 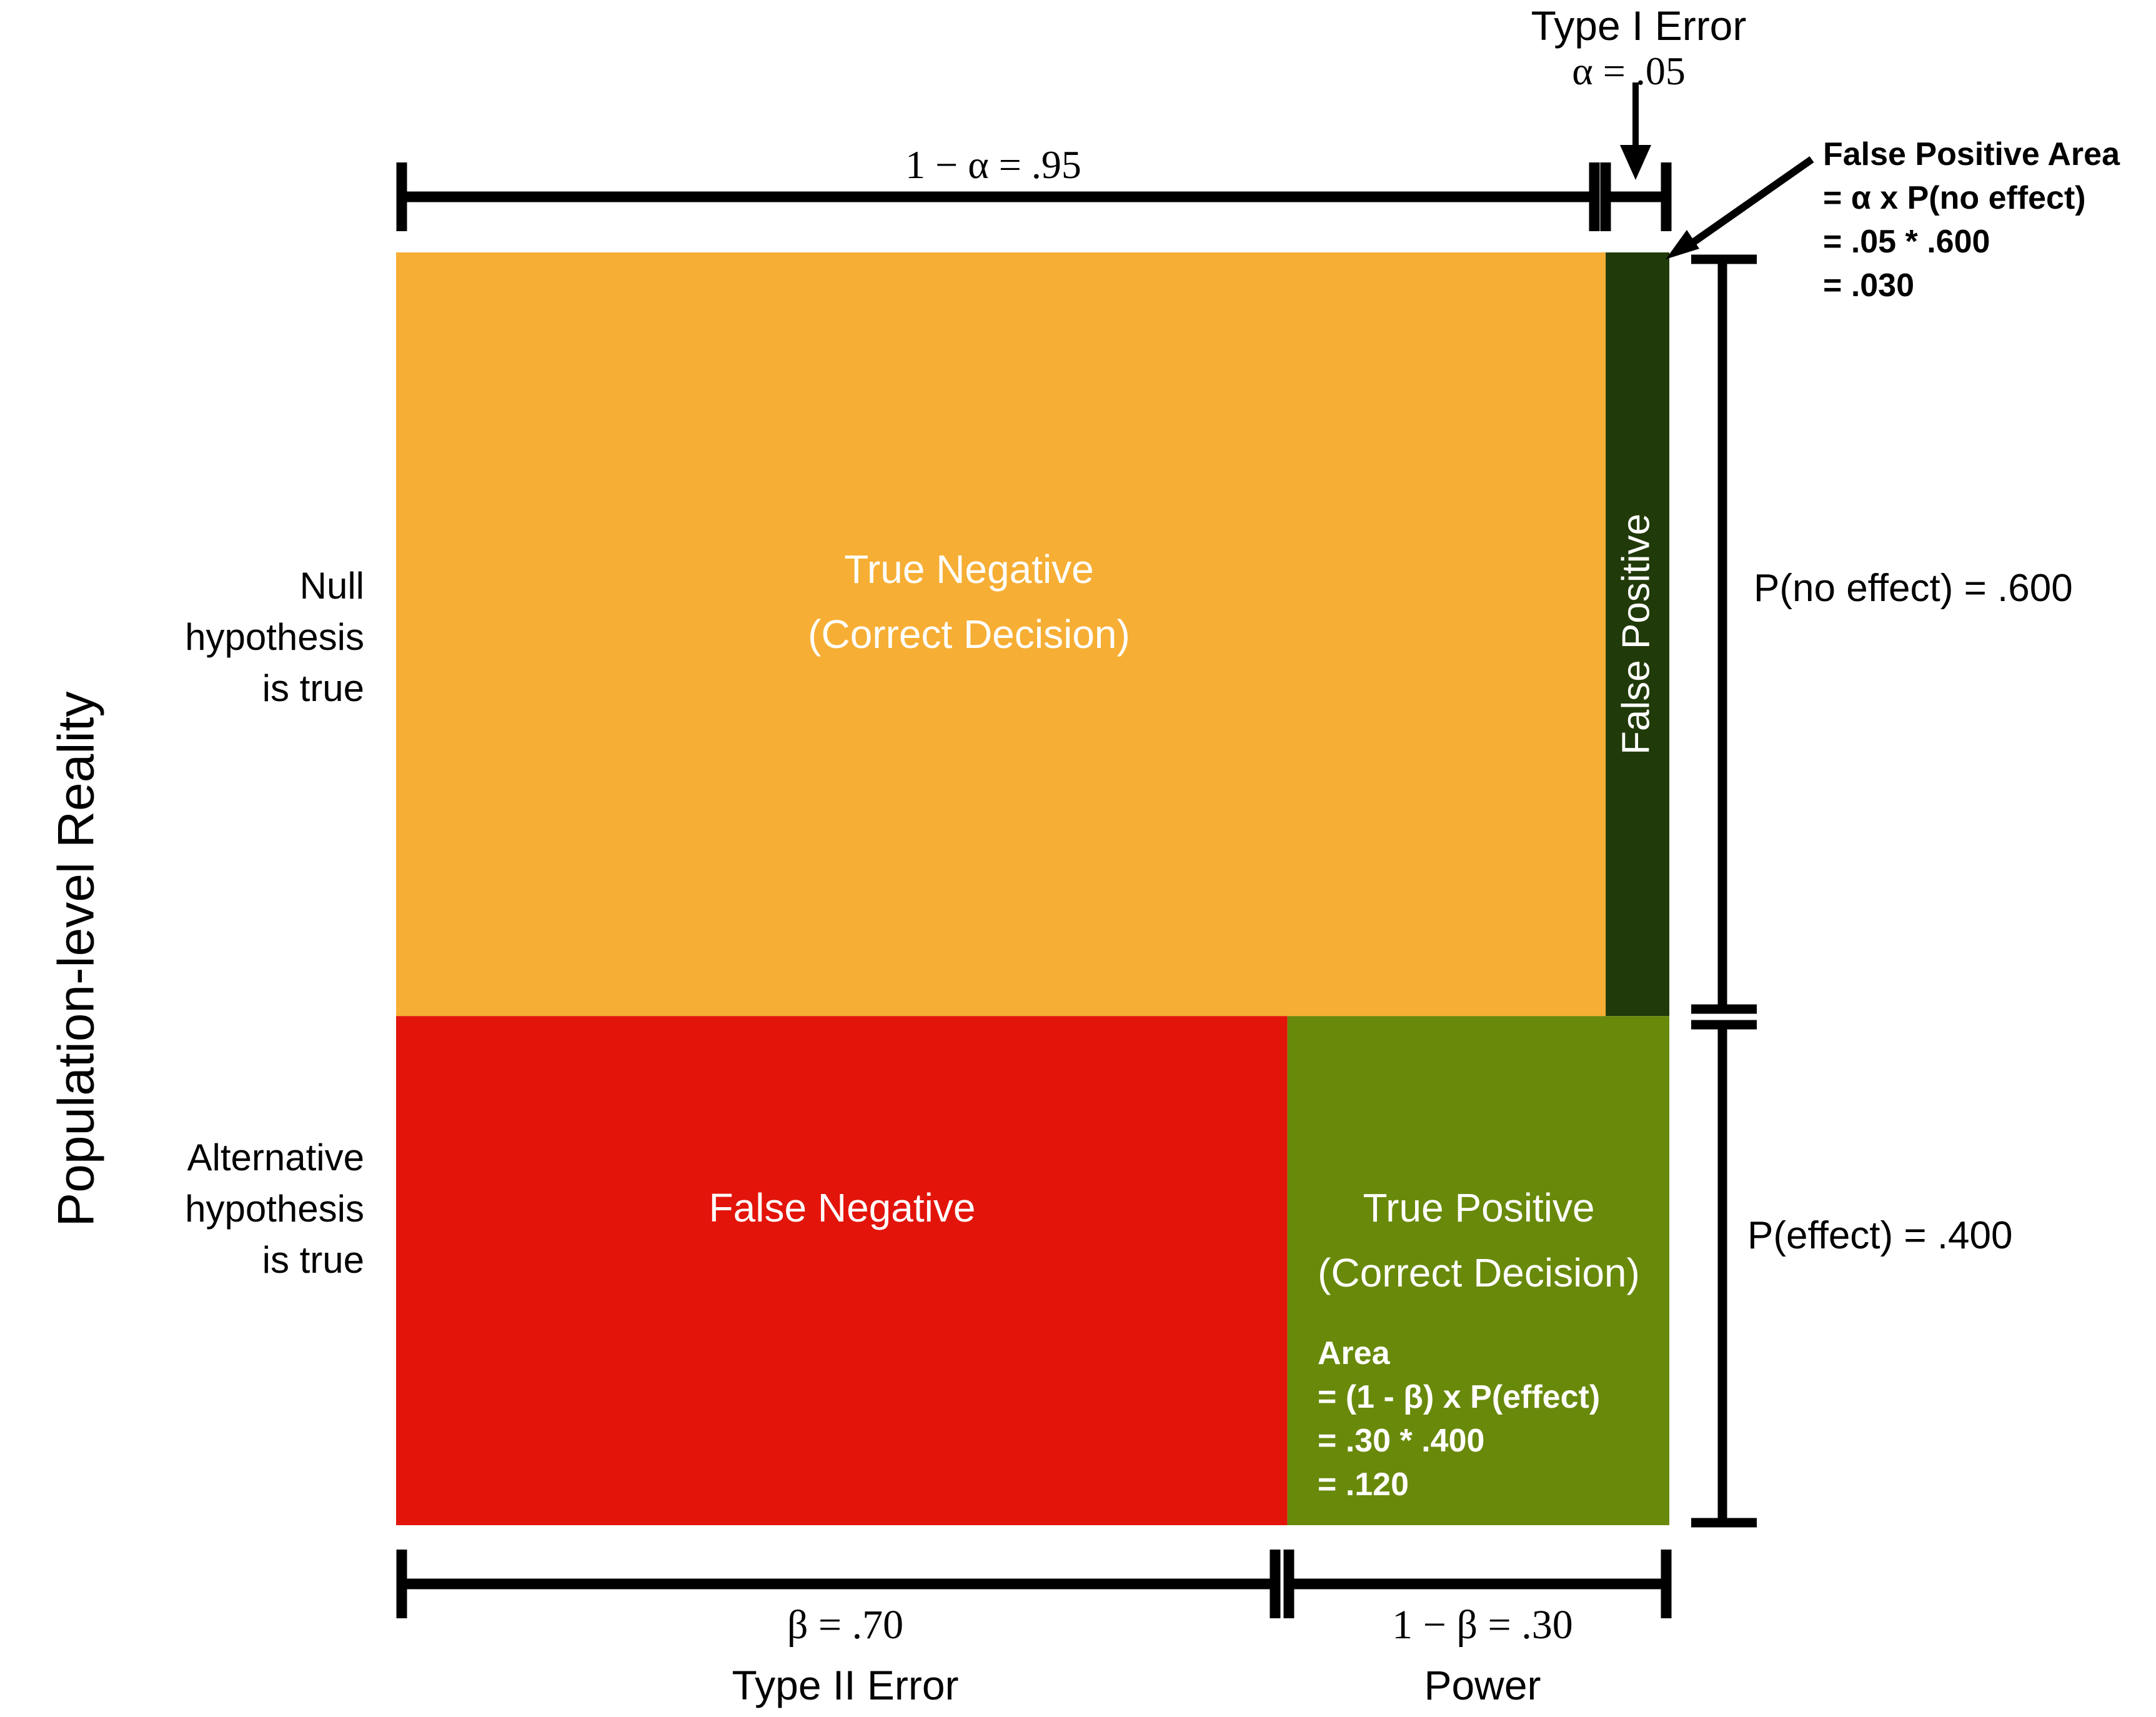 I want to click on true-positive-sublabel: (Correct Decision), so click(x=1479, y=1272).